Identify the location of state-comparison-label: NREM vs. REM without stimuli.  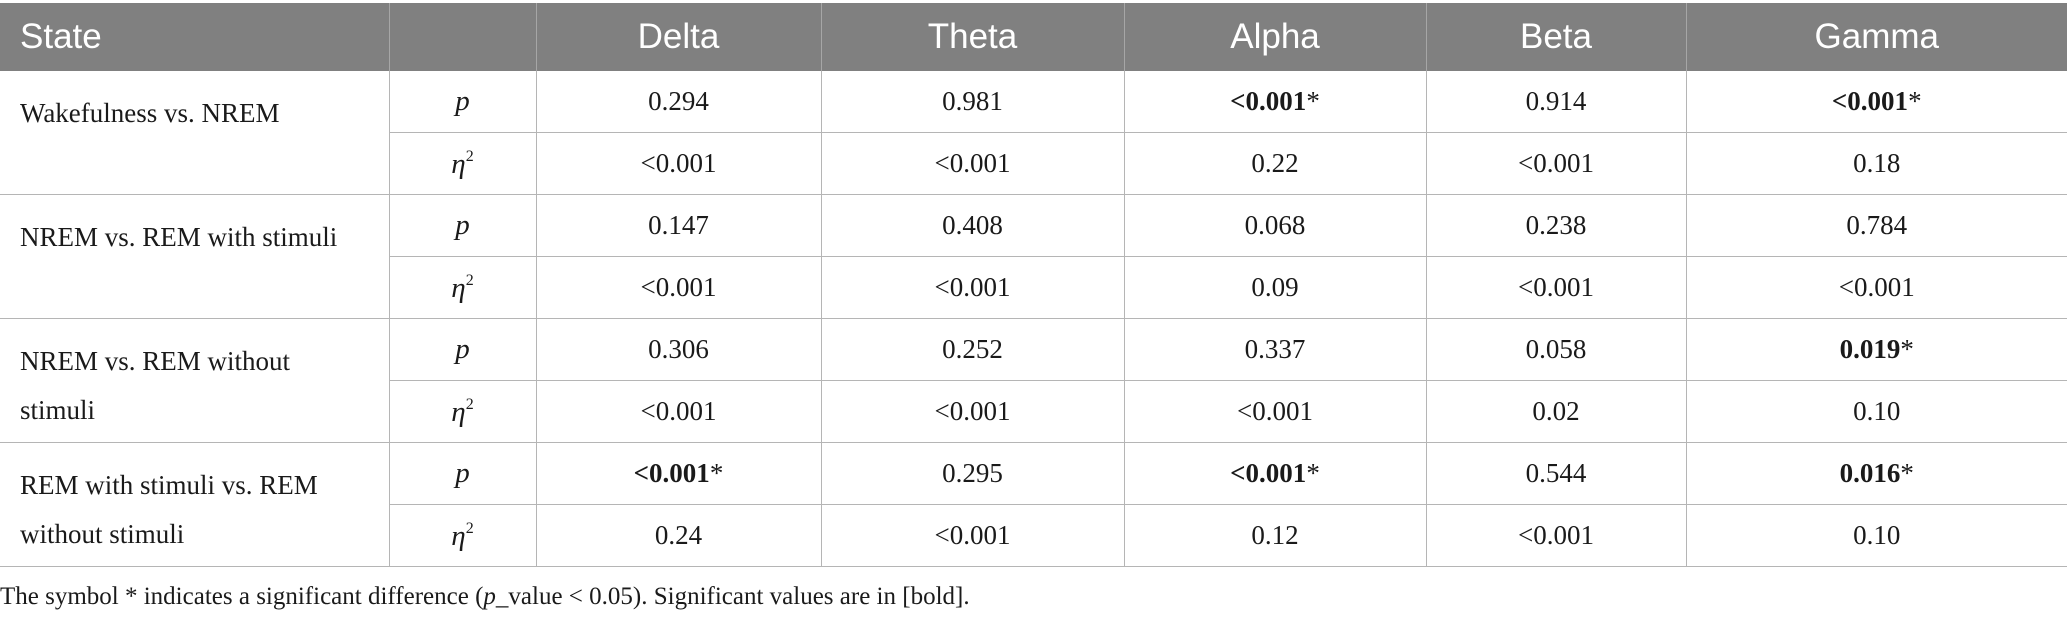
(195, 380).